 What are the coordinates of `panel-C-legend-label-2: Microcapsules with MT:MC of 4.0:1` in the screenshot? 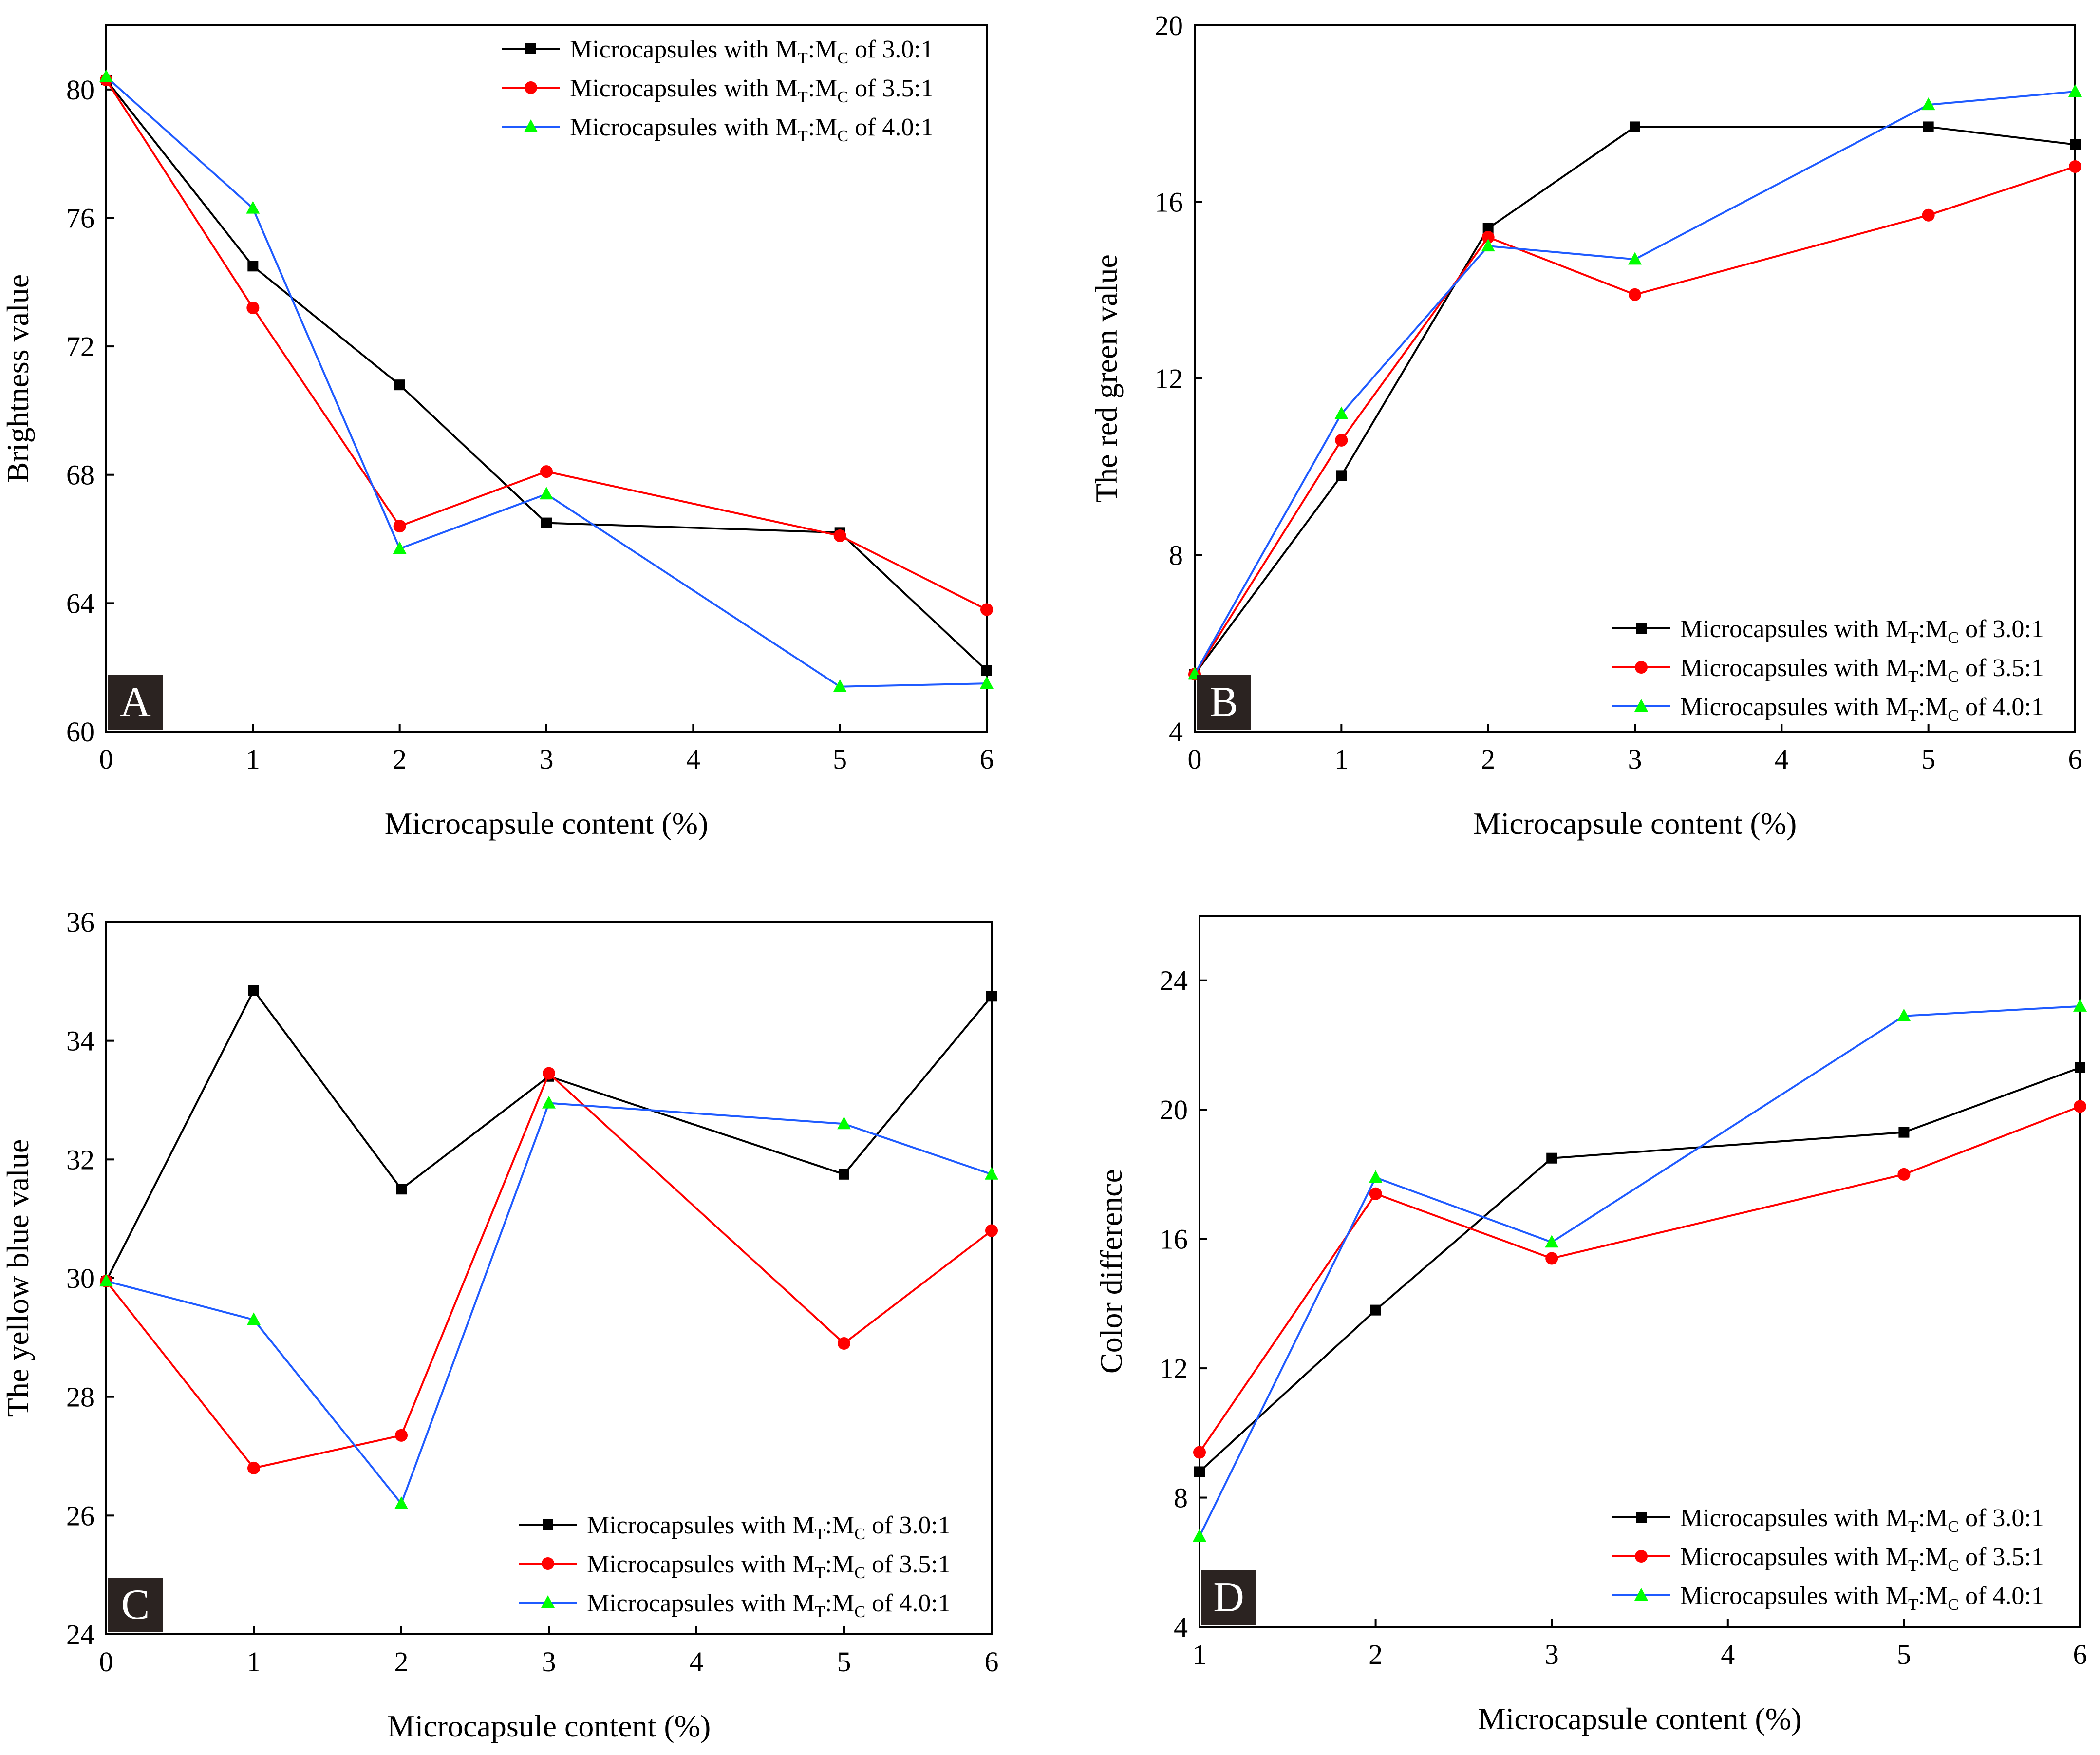 It's located at (769, 1605).